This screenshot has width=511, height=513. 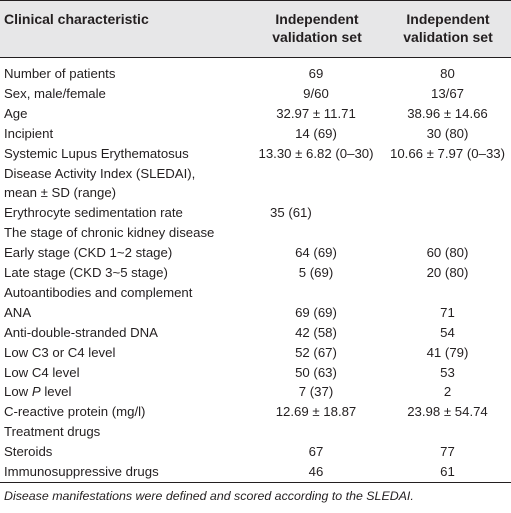 What do you see at coordinates (317, 28) in the screenshot?
I see `header-validation-set-1: Independent validation set` at bounding box center [317, 28].